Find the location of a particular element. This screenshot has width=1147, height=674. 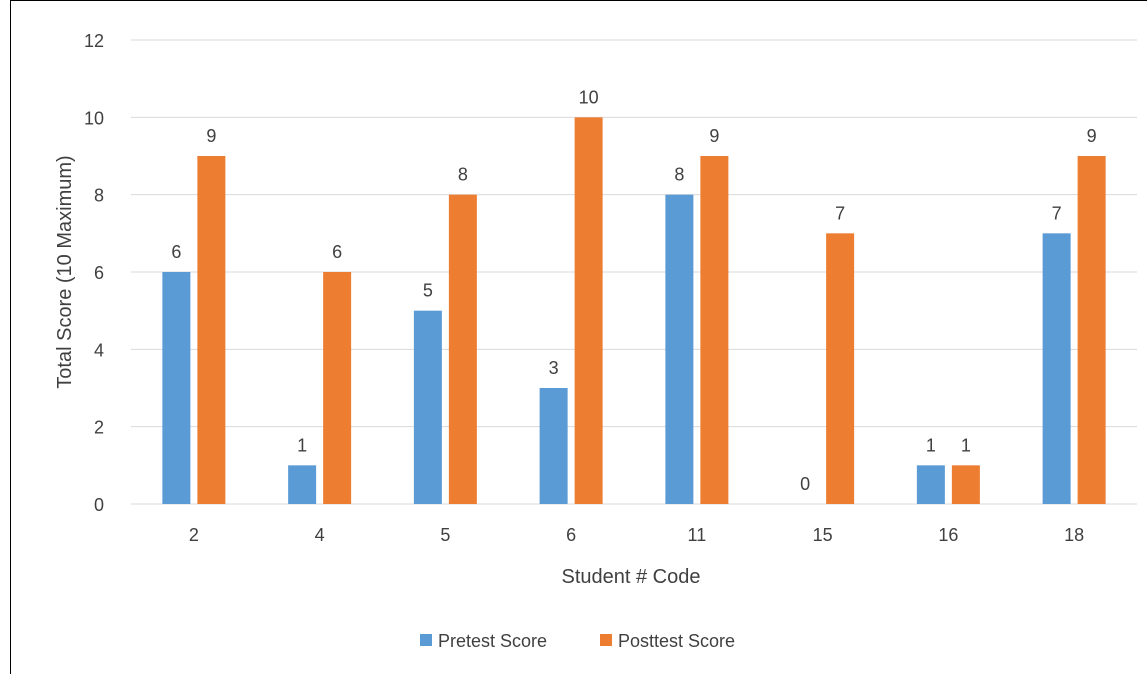

y-axis-ticks: 0 2 4 6 8 10 12 is located at coordinates (94, 273).